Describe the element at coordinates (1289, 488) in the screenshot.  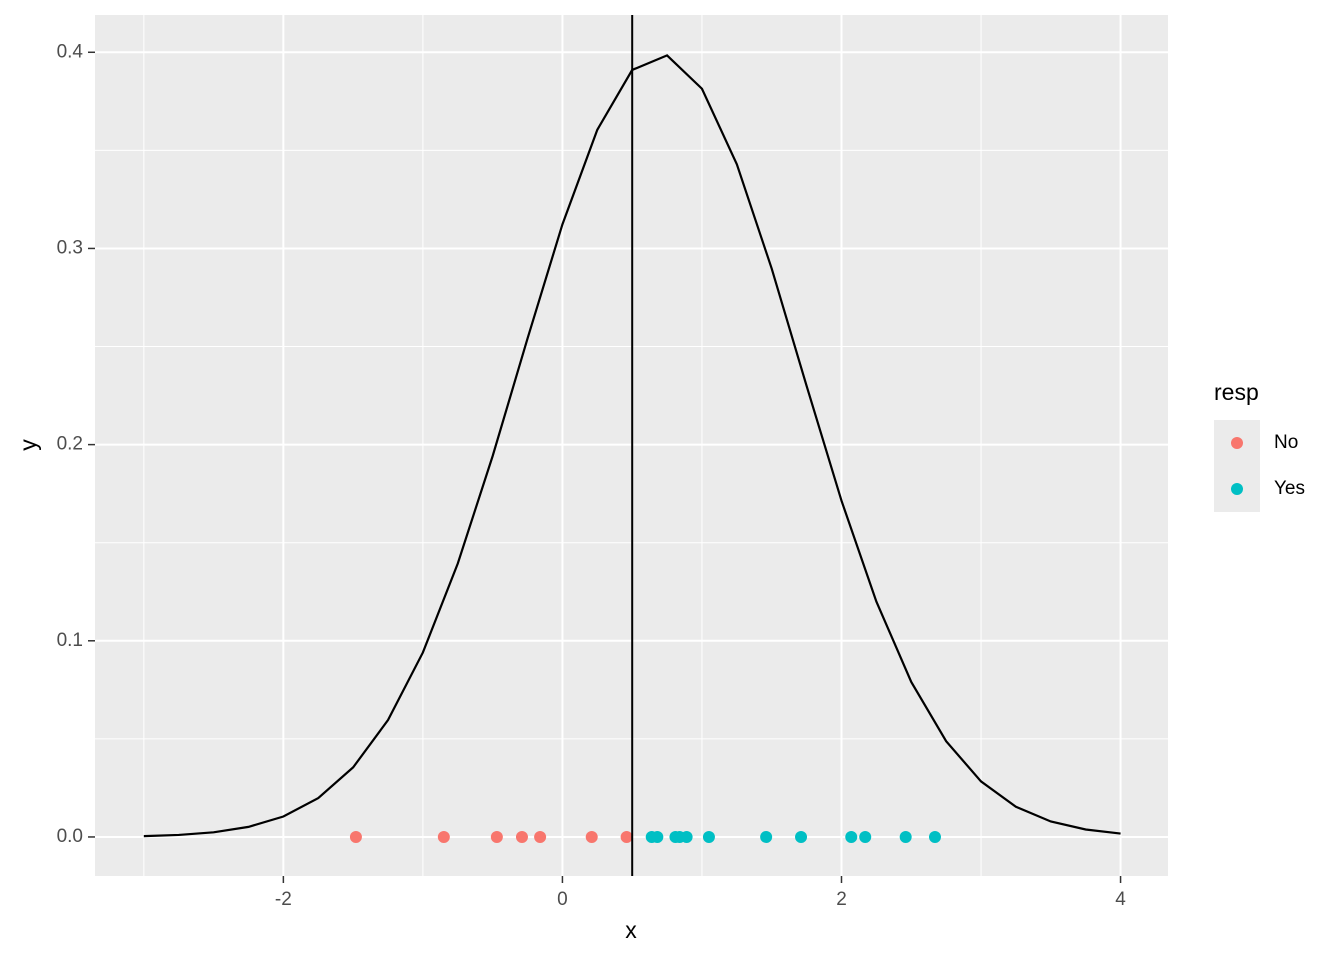
I see `legend-label: Yes` at that location.